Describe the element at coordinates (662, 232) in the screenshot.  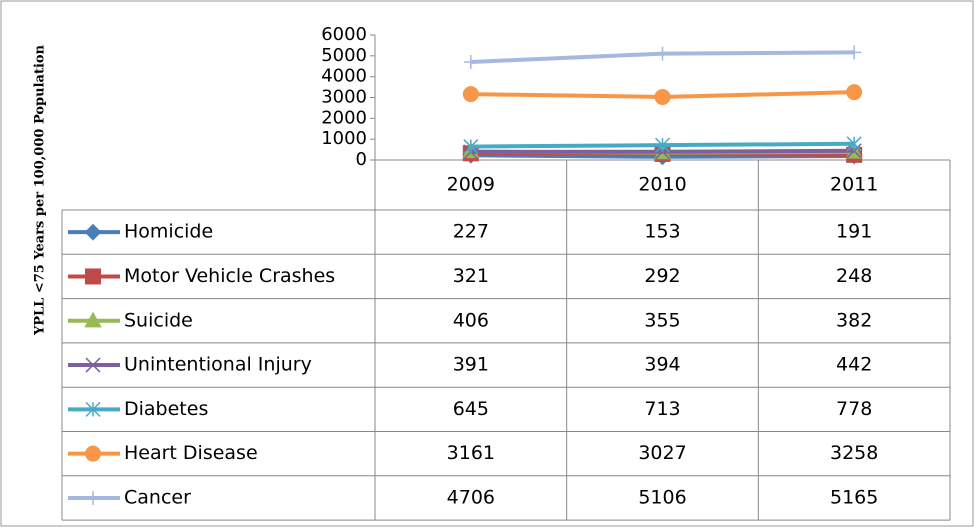
I see `table-value: 153` at that location.